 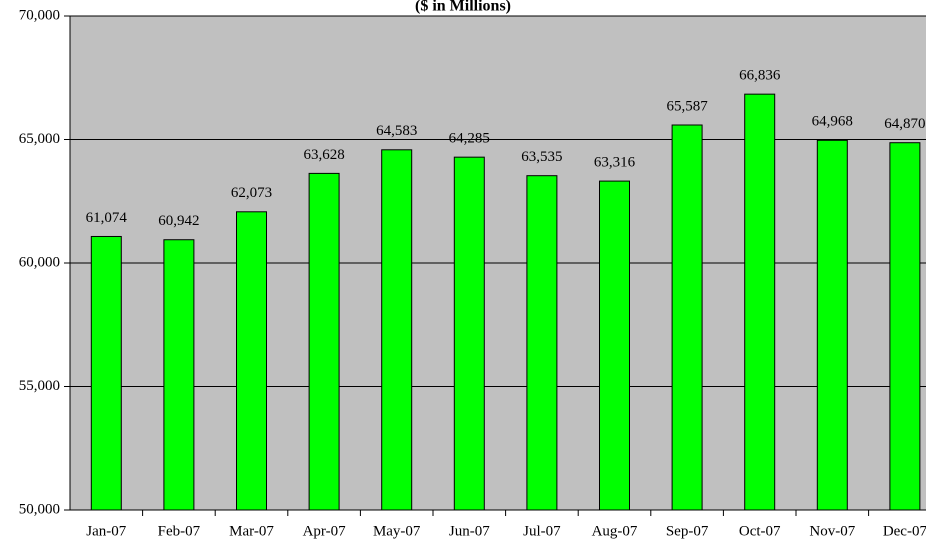 What do you see at coordinates (251, 531) in the screenshot?
I see `x-tick-label: Mar-07` at bounding box center [251, 531].